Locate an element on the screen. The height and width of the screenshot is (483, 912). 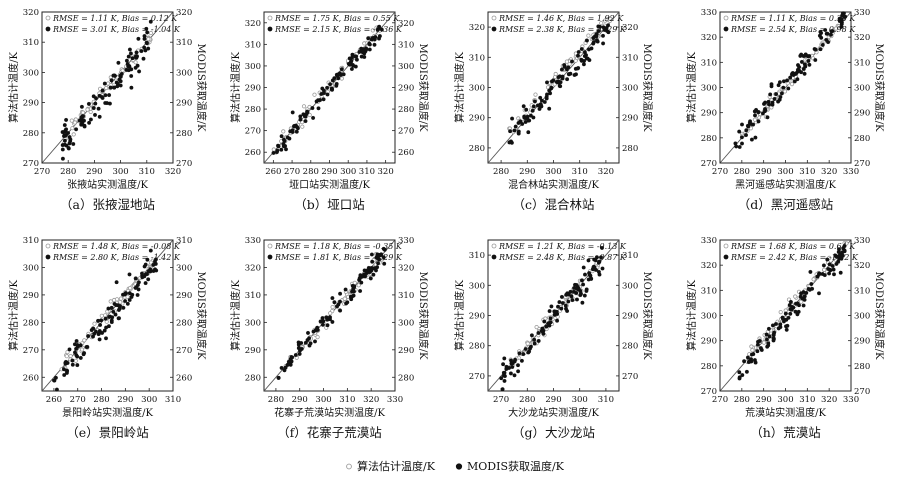
annotation-text: RMSE = 1.18 K, Bias = -0.35 K is located at coordinates (338, 246).